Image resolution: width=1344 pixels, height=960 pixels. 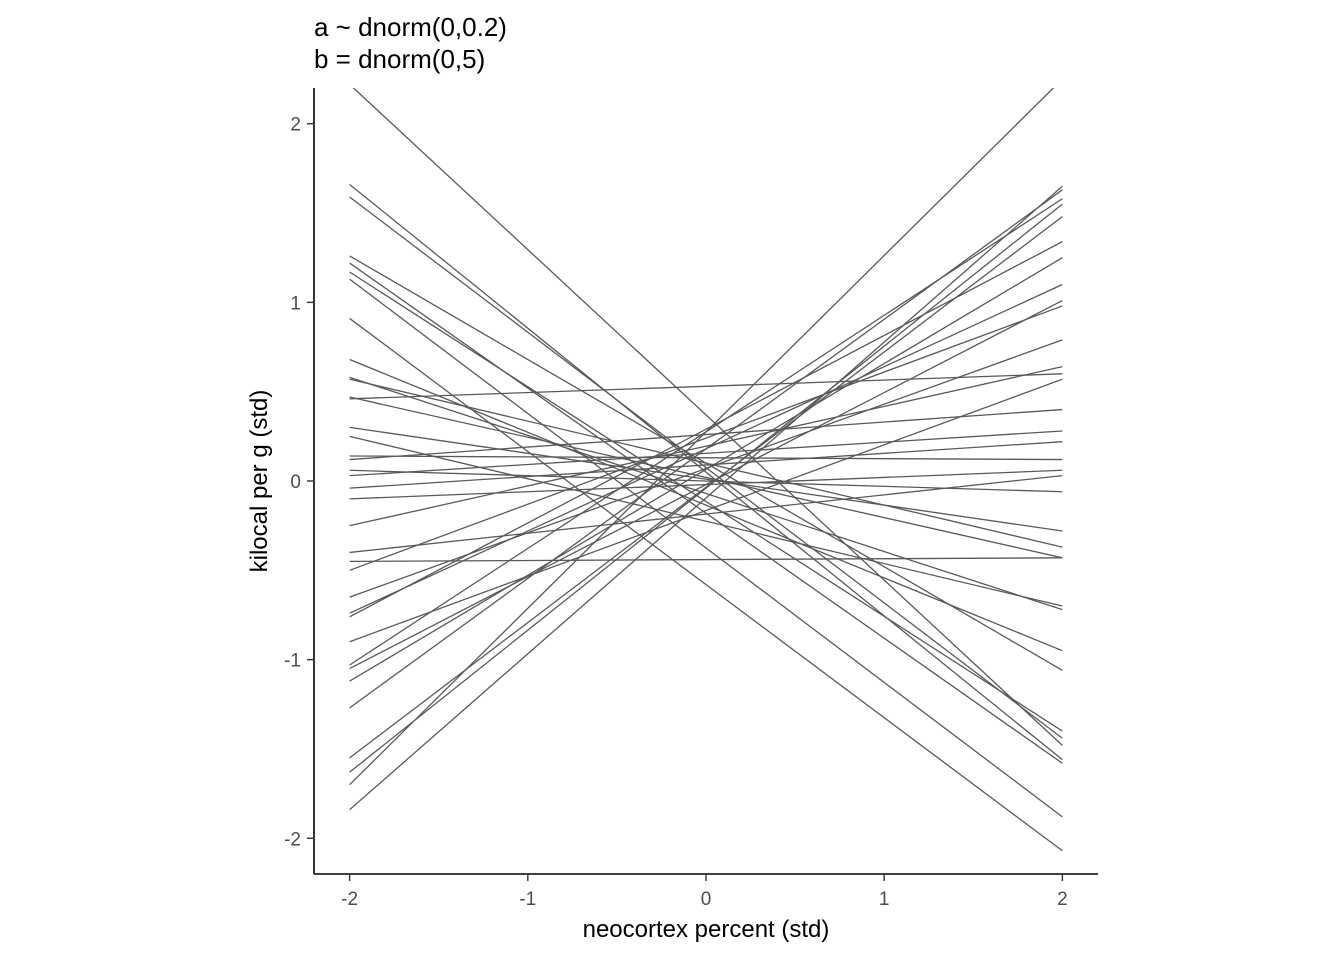 I want to click on y-axis-label: kilocal per g (std), so click(x=259, y=481).